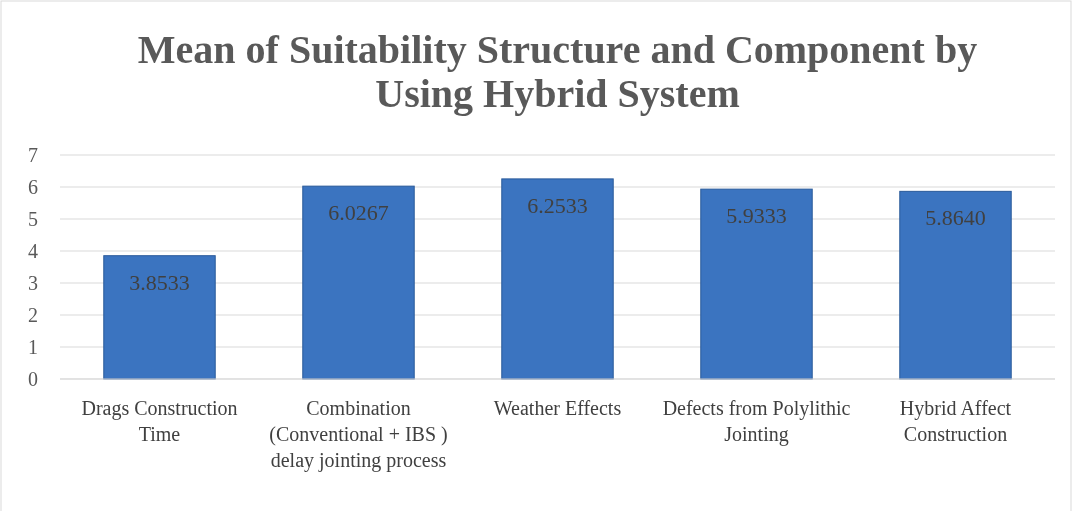 The width and height of the screenshot is (1072, 511). What do you see at coordinates (159, 421) in the screenshot?
I see `x-tick-label: Drags Construction Time` at bounding box center [159, 421].